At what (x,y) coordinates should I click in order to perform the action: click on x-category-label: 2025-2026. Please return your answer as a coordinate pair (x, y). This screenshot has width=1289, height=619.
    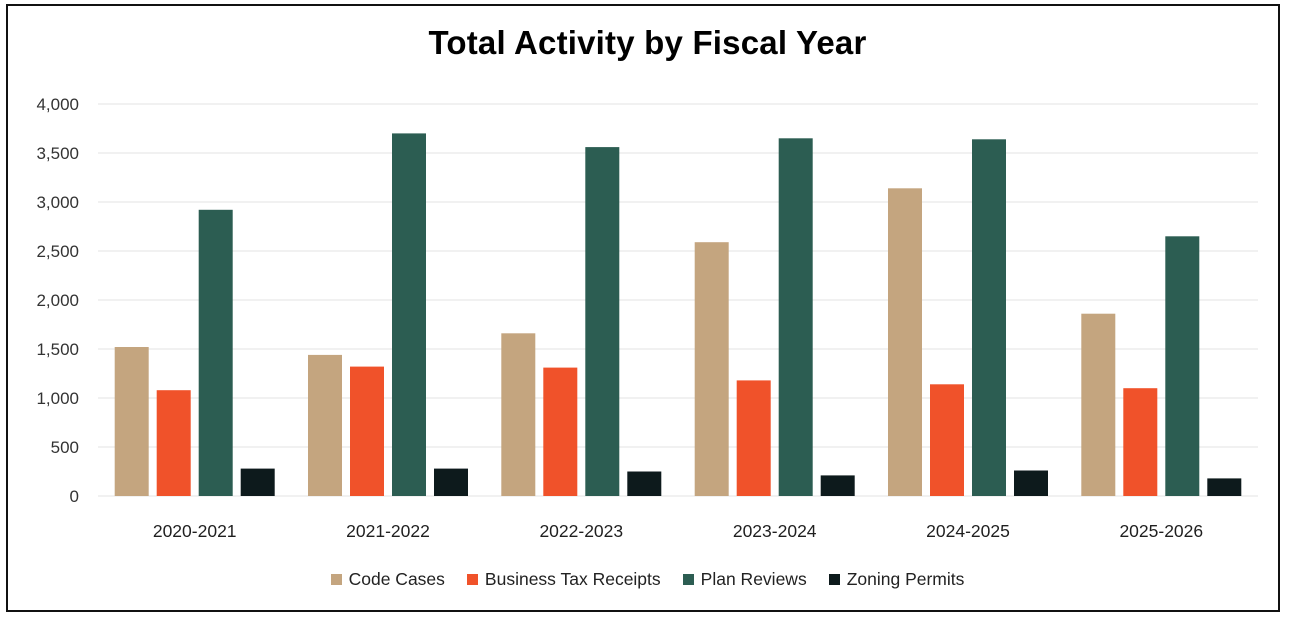
    Looking at the image, I should click on (1161, 531).